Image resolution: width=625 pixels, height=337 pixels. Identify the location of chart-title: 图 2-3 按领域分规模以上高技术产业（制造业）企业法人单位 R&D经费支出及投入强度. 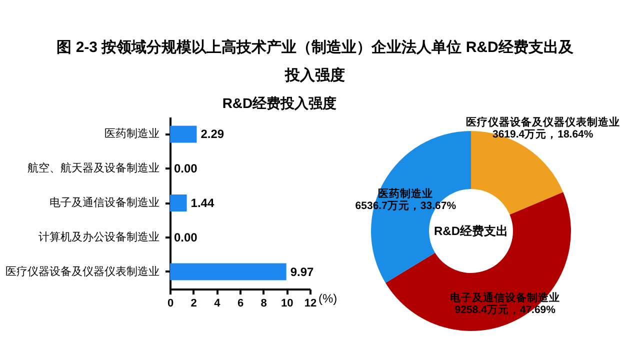
(315, 62).